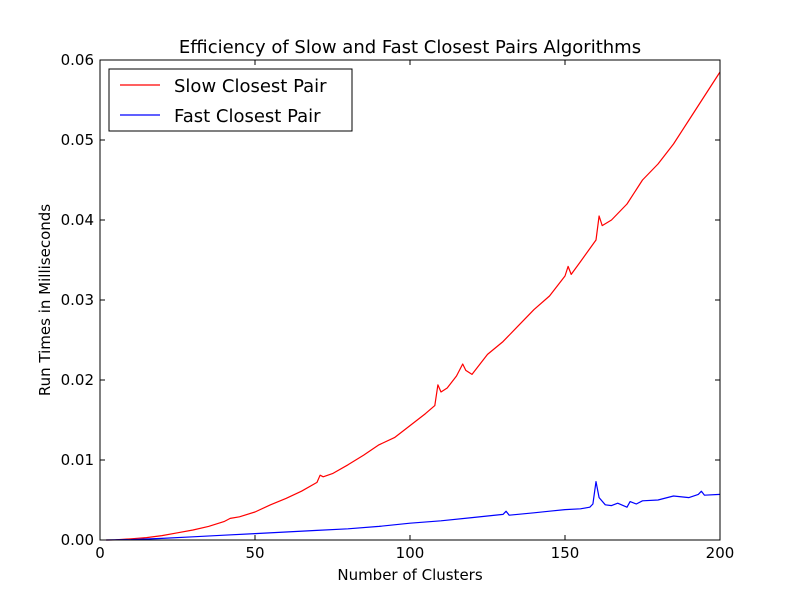 This screenshot has height=600, width=800. Describe the element at coordinates (45, 300) in the screenshot. I see `y-axis-label: Run Times in Milliseconds` at that location.